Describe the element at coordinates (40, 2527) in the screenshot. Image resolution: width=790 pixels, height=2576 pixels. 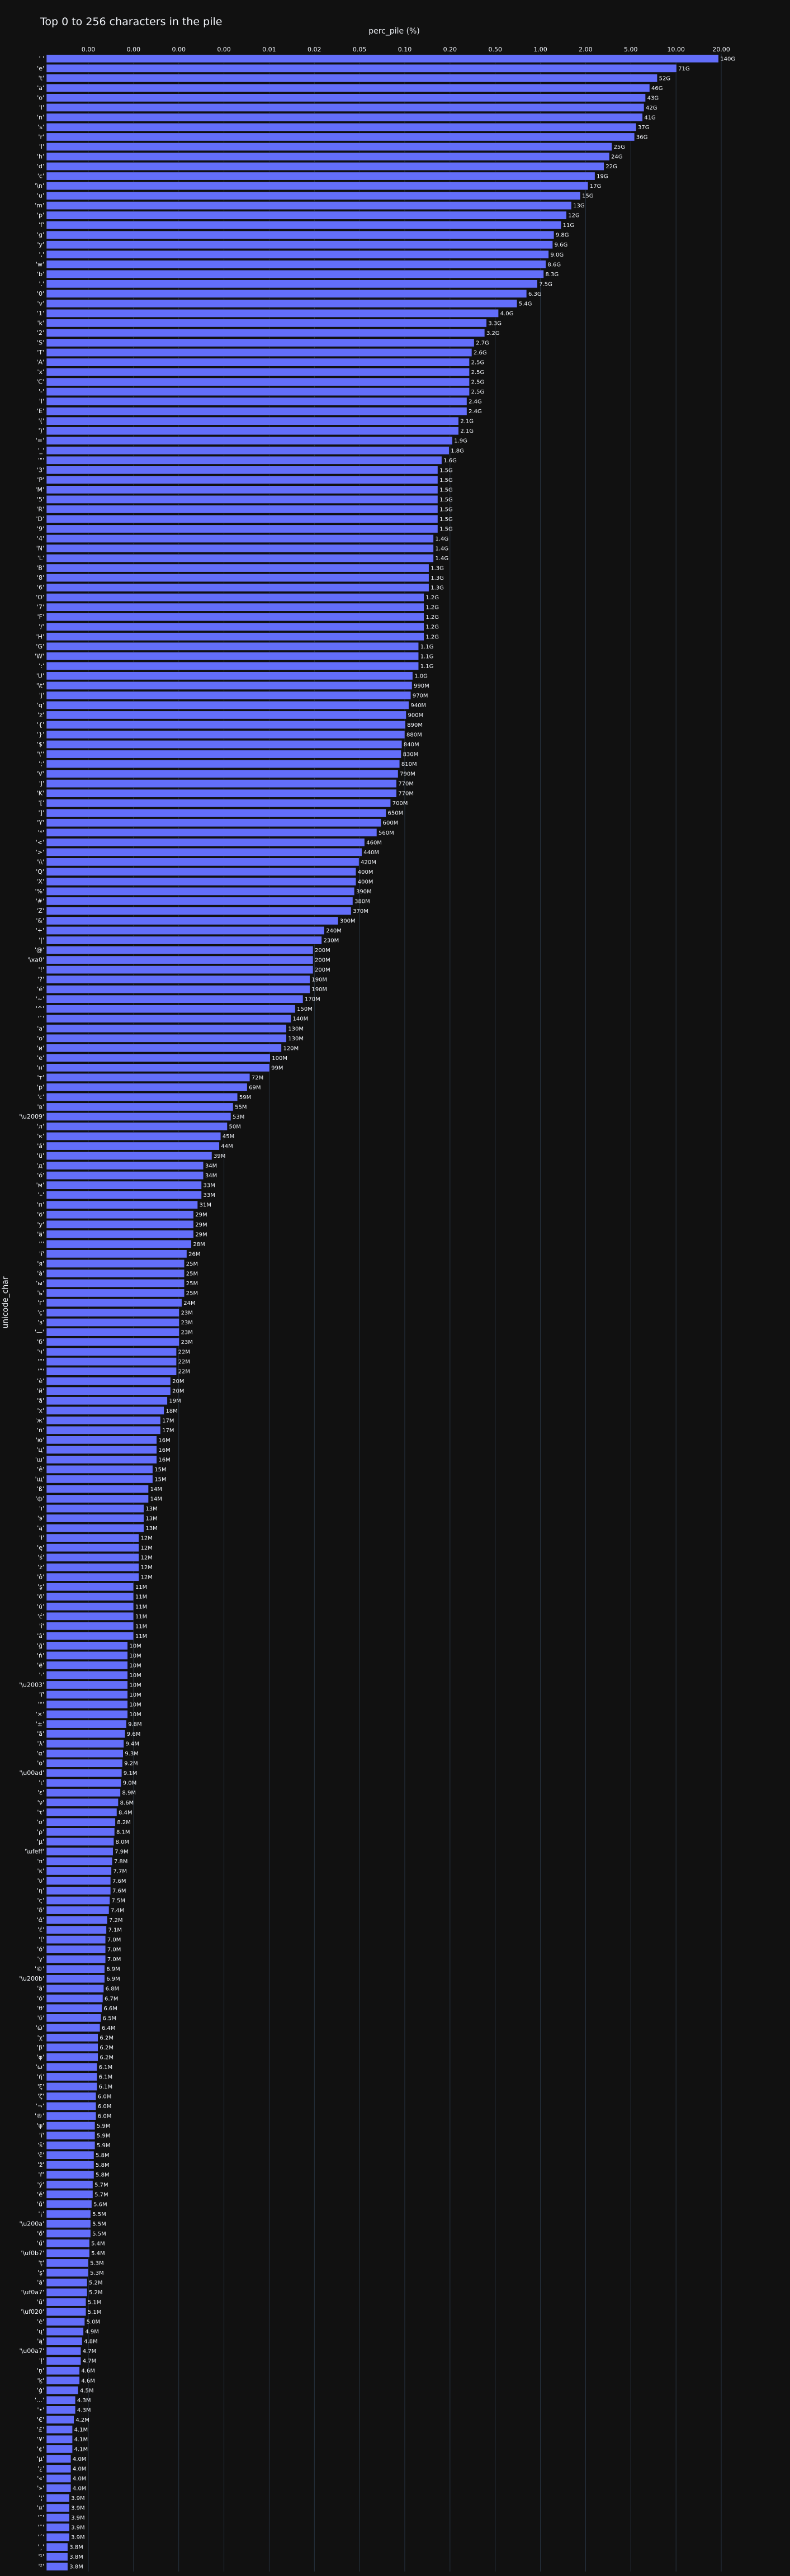
I see `y-tick-label: '¯'` at that location.